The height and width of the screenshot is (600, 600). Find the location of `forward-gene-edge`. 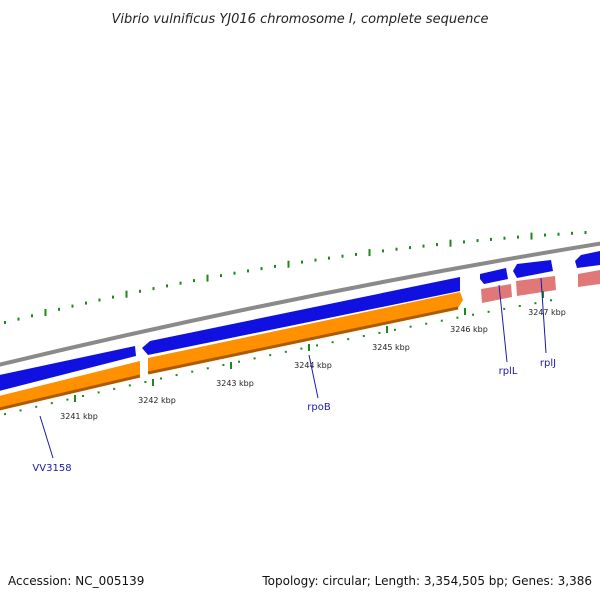

forward-gene-edge is located at coordinates (587, 259).